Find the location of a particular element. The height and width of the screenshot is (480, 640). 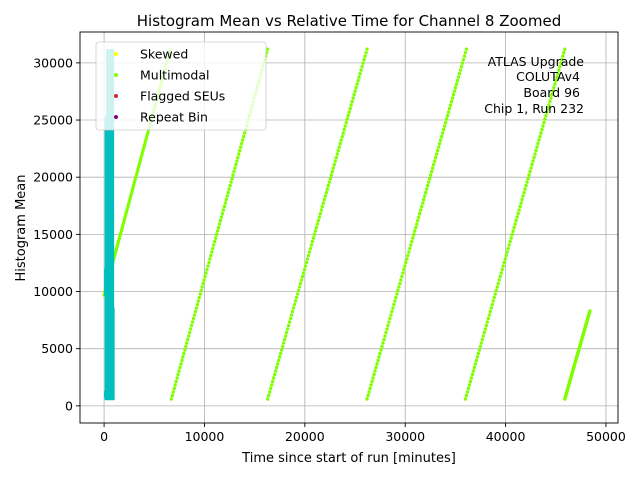

legend-box is located at coordinates (181, 86).